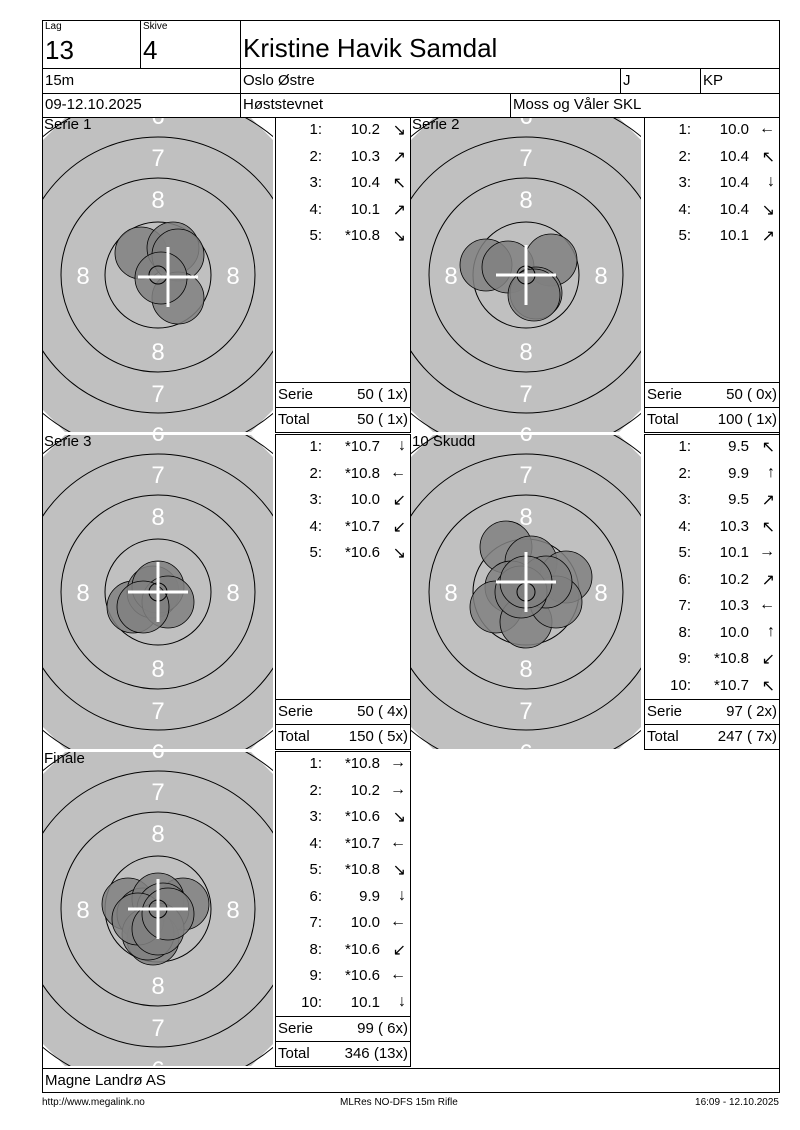  Describe the element at coordinates (279, 80) in the screenshot. I see `club: Oslo Østre` at that location.